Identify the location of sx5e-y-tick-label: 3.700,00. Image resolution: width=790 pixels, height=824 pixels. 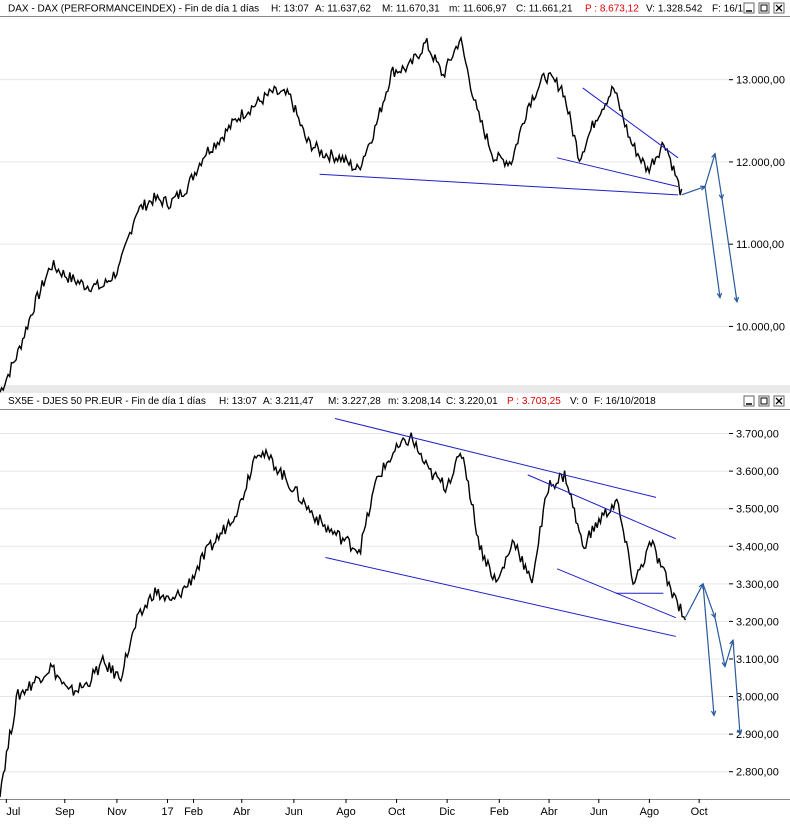
(757, 435).